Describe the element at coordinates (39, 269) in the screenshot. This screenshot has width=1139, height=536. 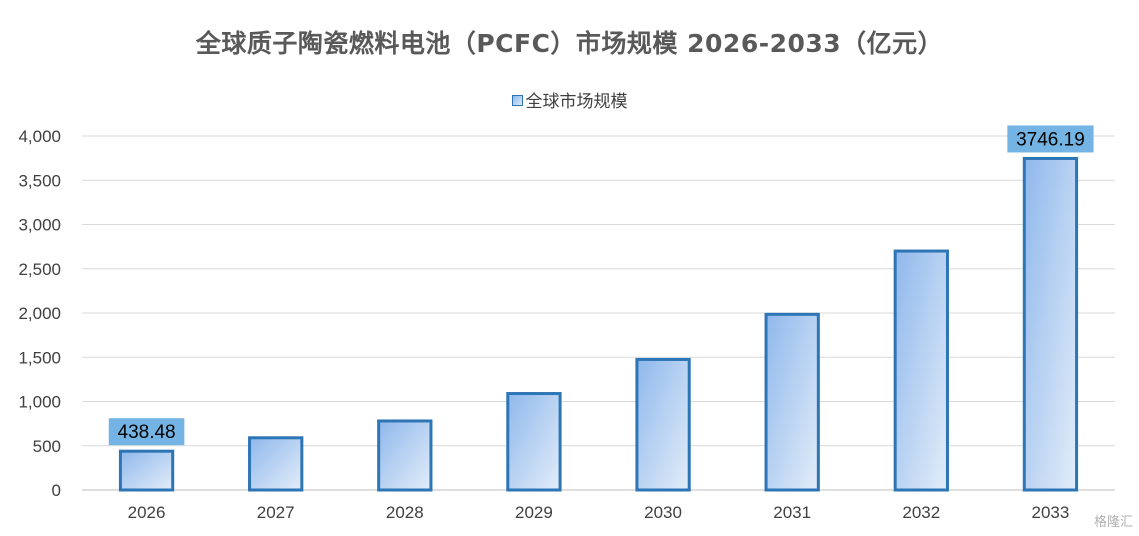
I see `y-tick-label: 2,500` at that location.